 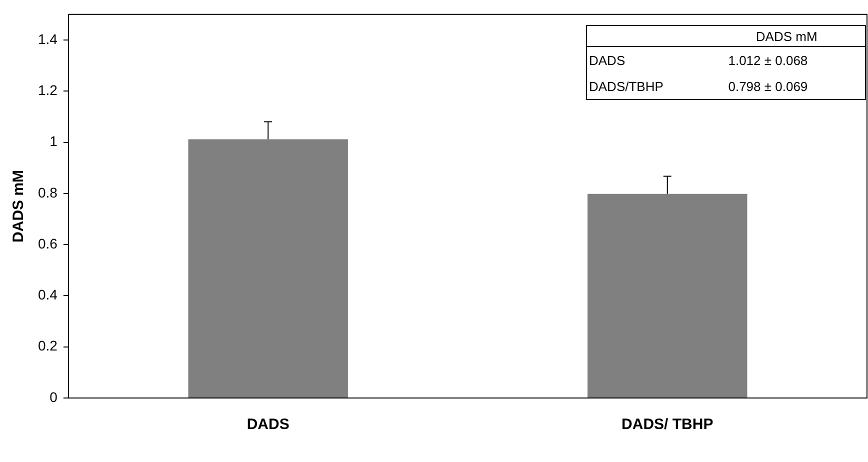 I want to click on annotation: DADS, so click(x=607, y=61).